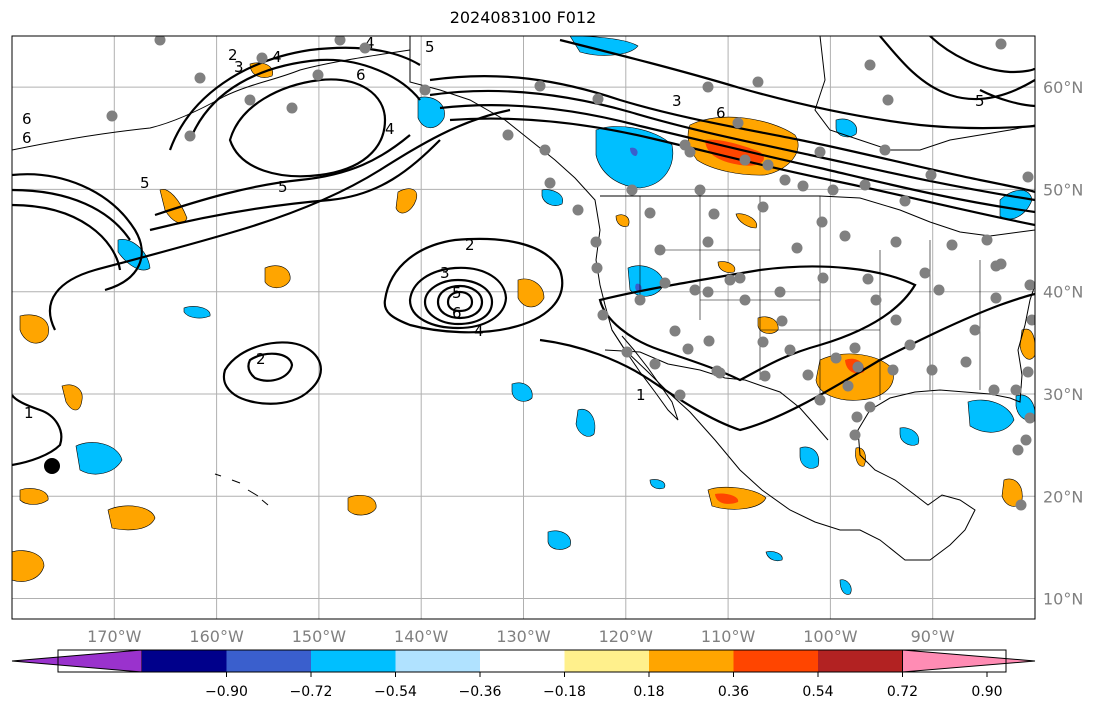 This screenshot has height=712, width=1105. What do you see at coordinates (648, 692) in the screenshot?
I see `colorbar-tick-label: 0.18` at bounding box center [648, 692].